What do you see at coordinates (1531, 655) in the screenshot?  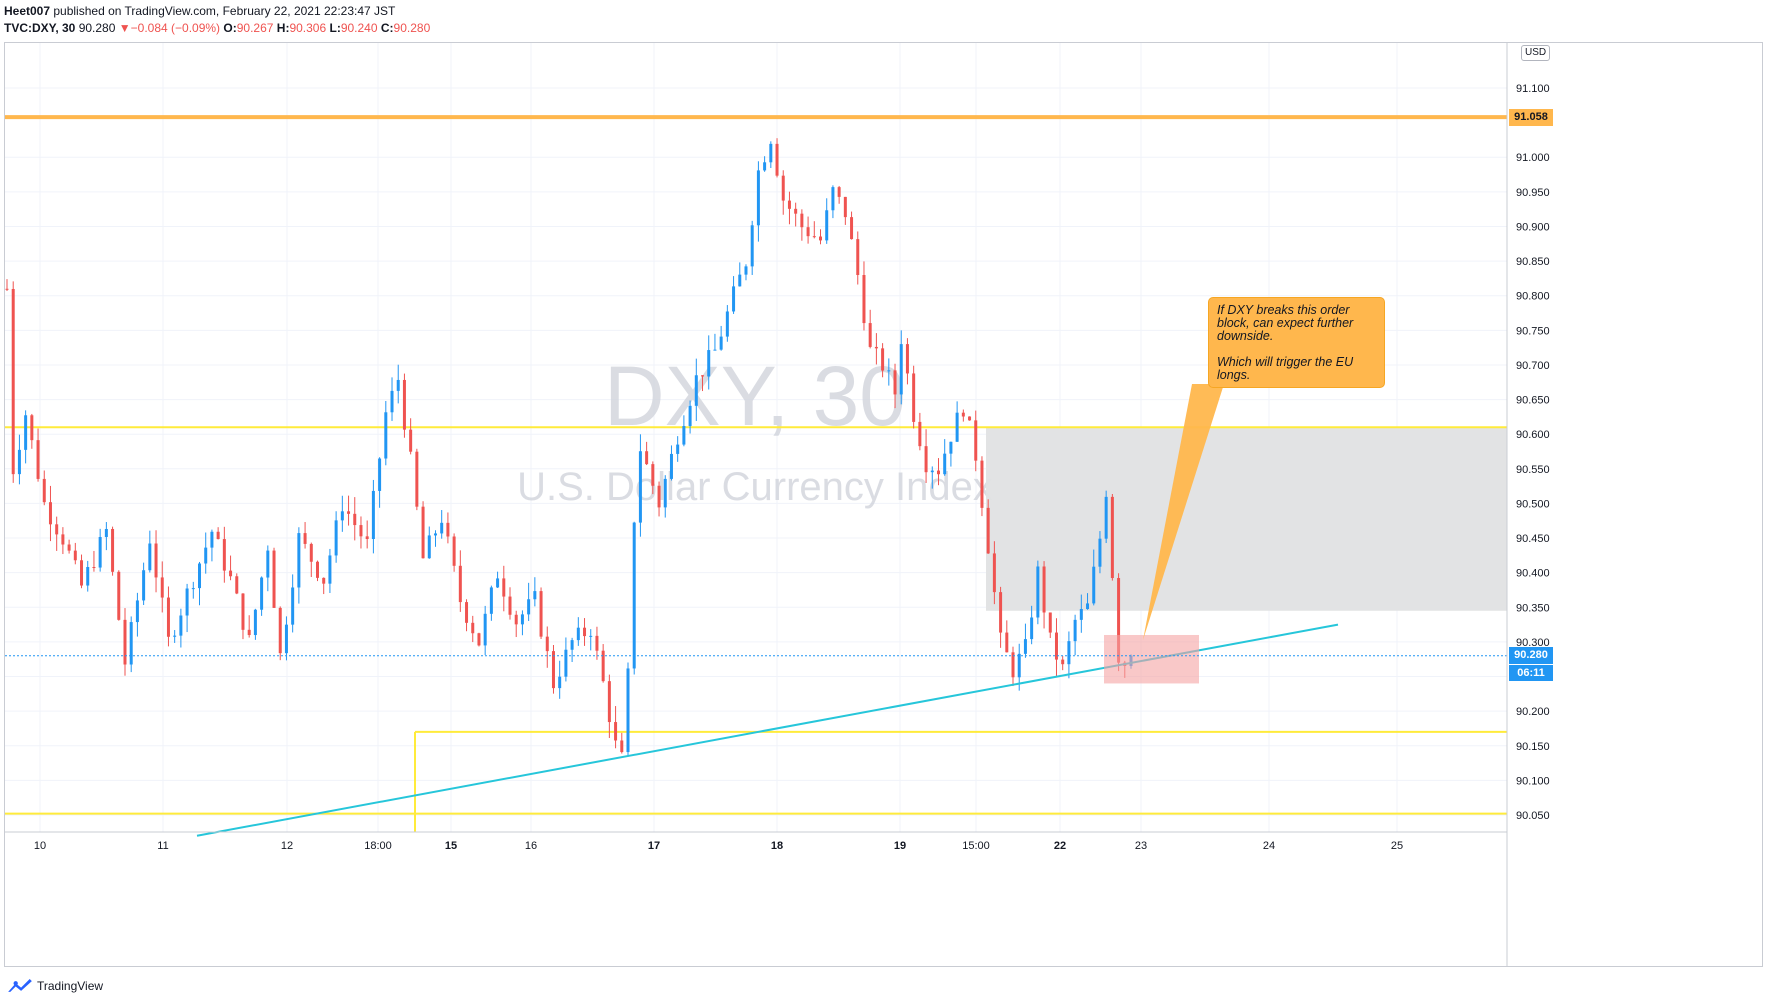 I see `last-price-tag: 90.280` at bounding box center [1531, 655].